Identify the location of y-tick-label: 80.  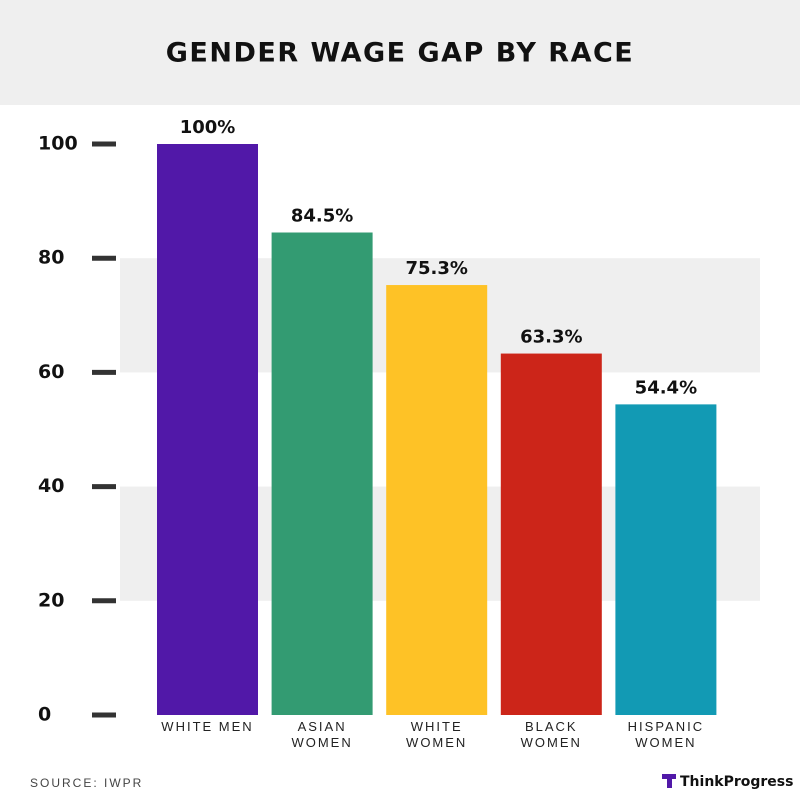
(51, 258).